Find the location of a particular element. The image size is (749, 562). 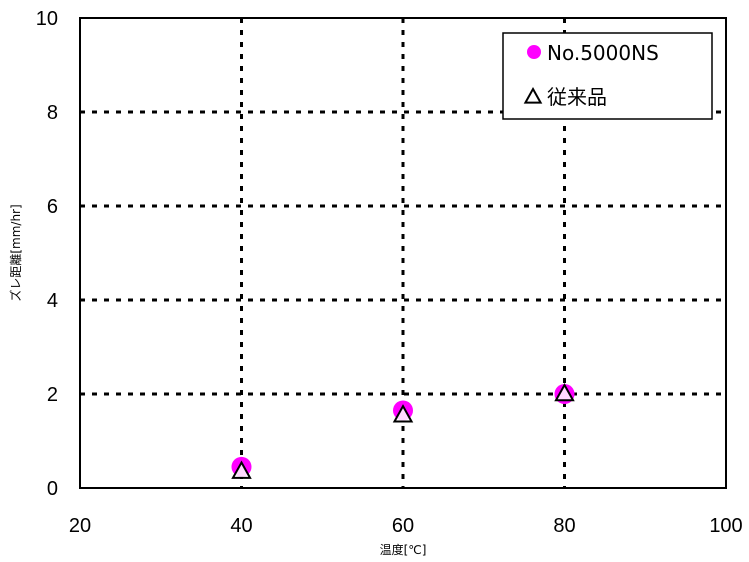

legend-label-conventional: 従来品 is located at coordinates (577, 97).